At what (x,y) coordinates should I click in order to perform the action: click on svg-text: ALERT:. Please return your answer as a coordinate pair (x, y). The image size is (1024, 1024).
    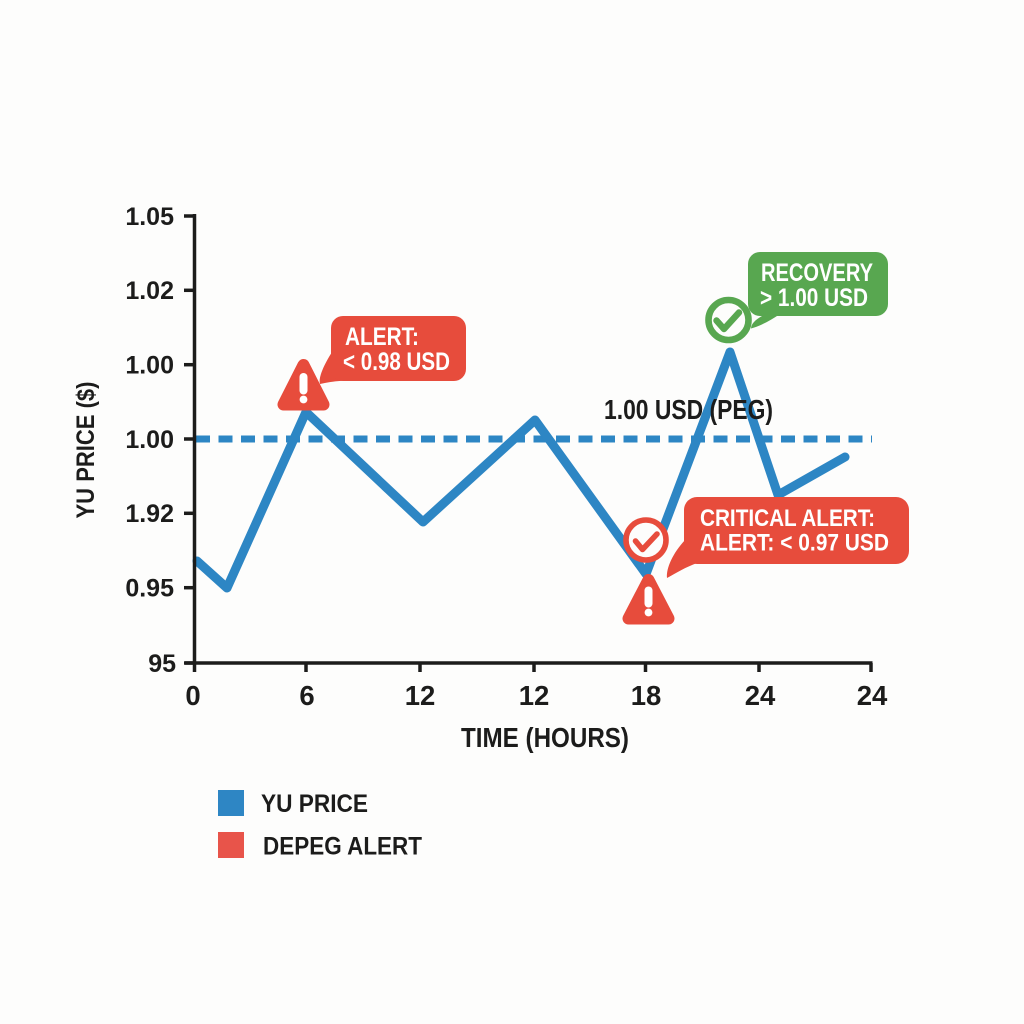
    Looking at the image, I should click on (382, 337).